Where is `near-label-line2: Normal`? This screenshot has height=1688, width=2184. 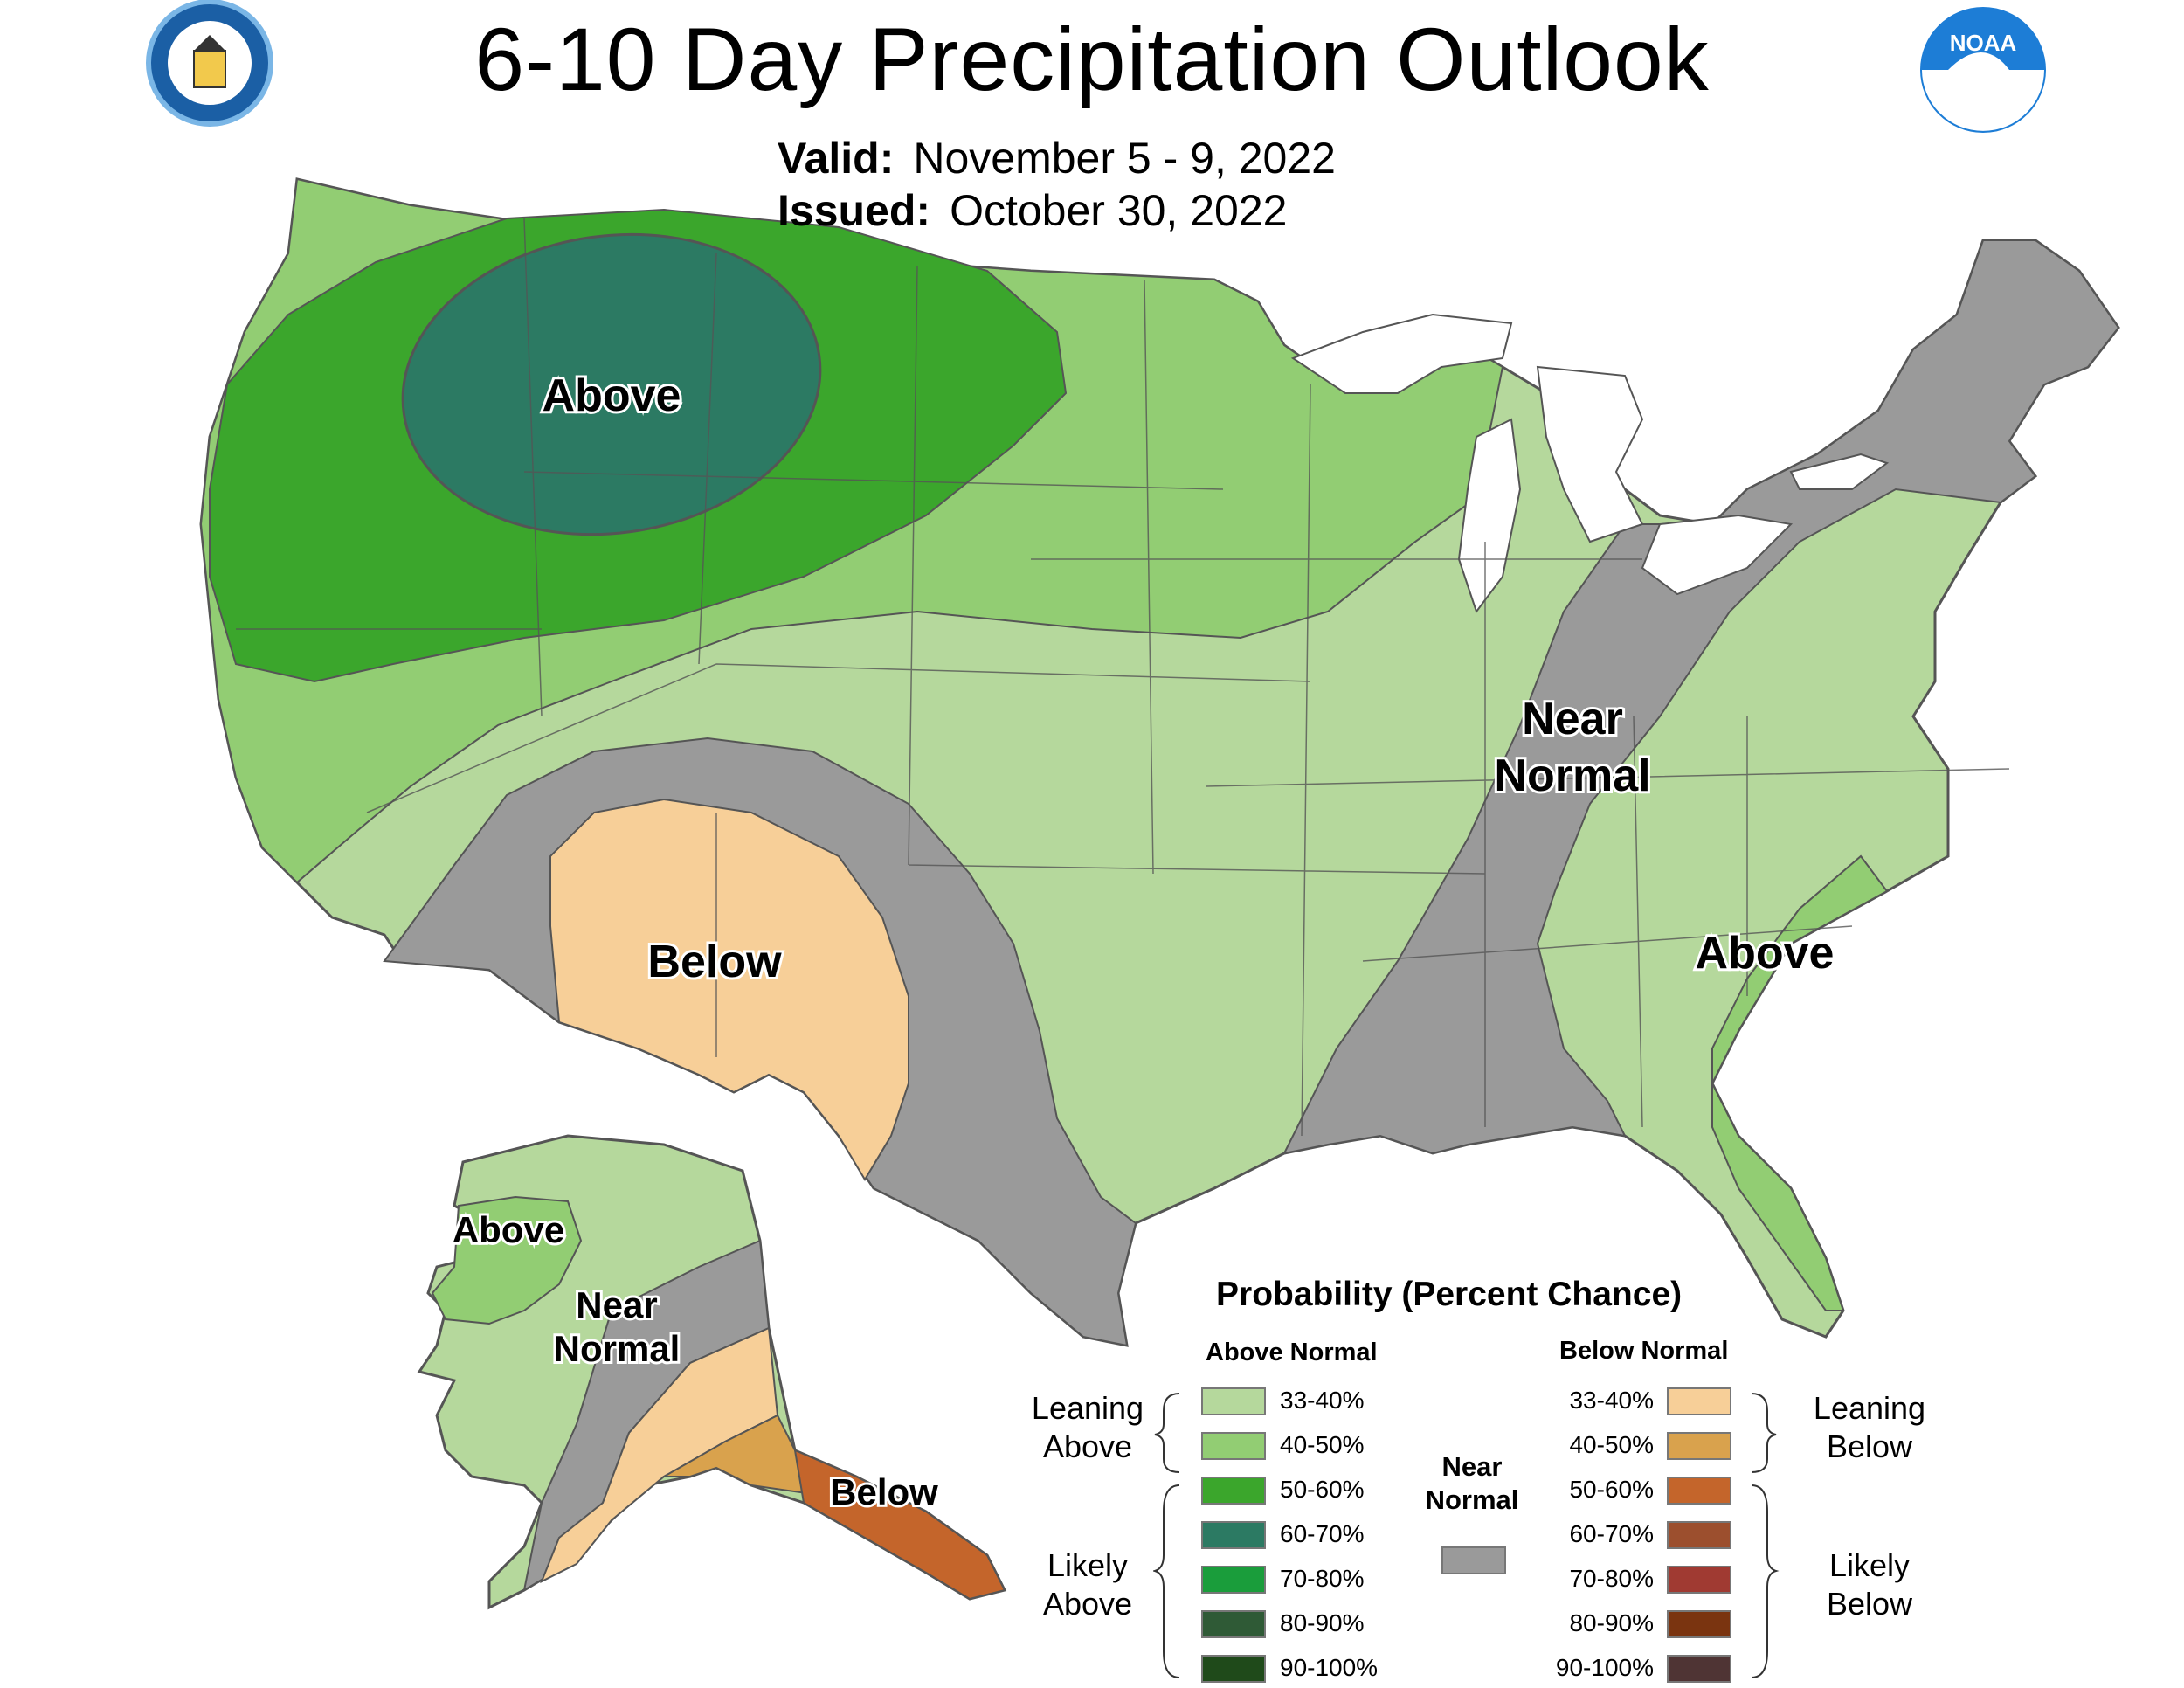 near-label-line2: Normal is located at coordinates (1472, 1499).